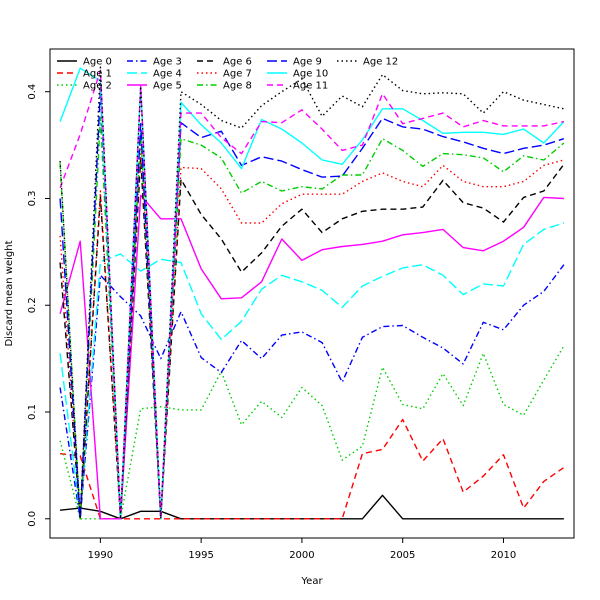 The image size is (600, 600). Describe the element at coordinates (310, 86) in the screenshot. I see `legend-label: Age 11` at that location.